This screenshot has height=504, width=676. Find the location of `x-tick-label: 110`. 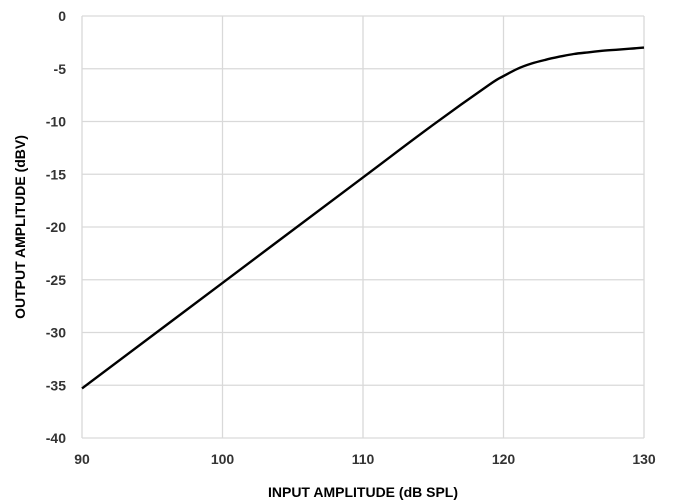

x-tick-label: 110 is located at coordinates (363, 459).